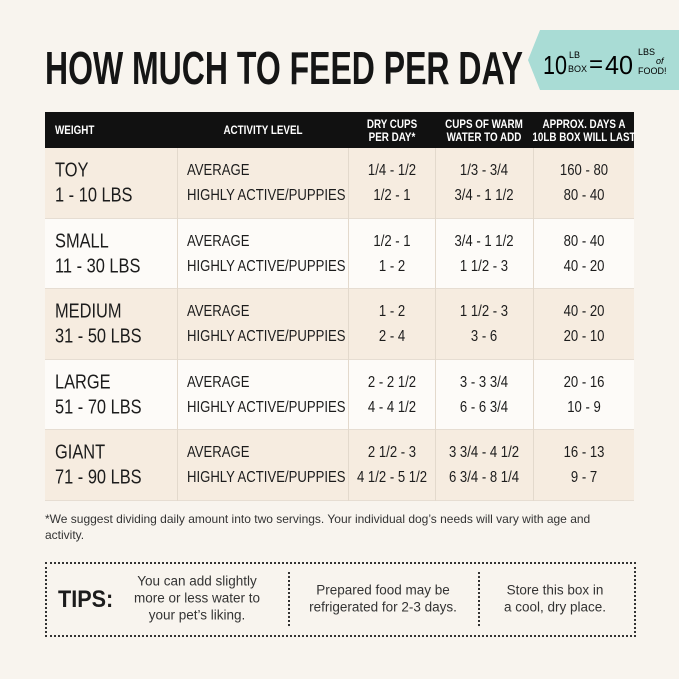 Image resolution: width=679 pixels, height=679 pixels. I want to click on header-row, so click(339, 130).